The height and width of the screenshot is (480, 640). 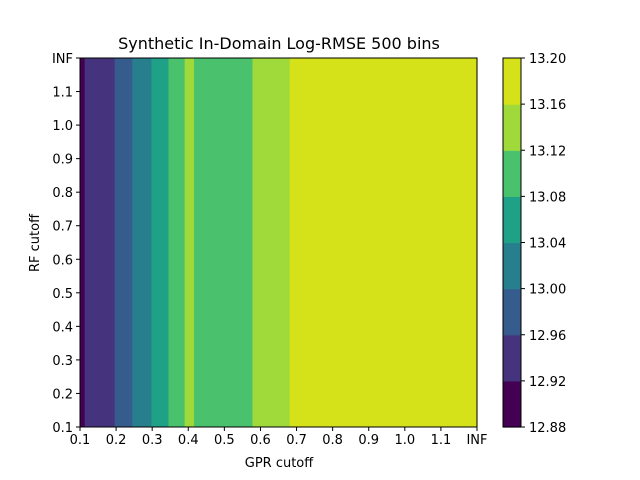 I want to click on y-tick-label: 0.3, so click(x=62, y=361).